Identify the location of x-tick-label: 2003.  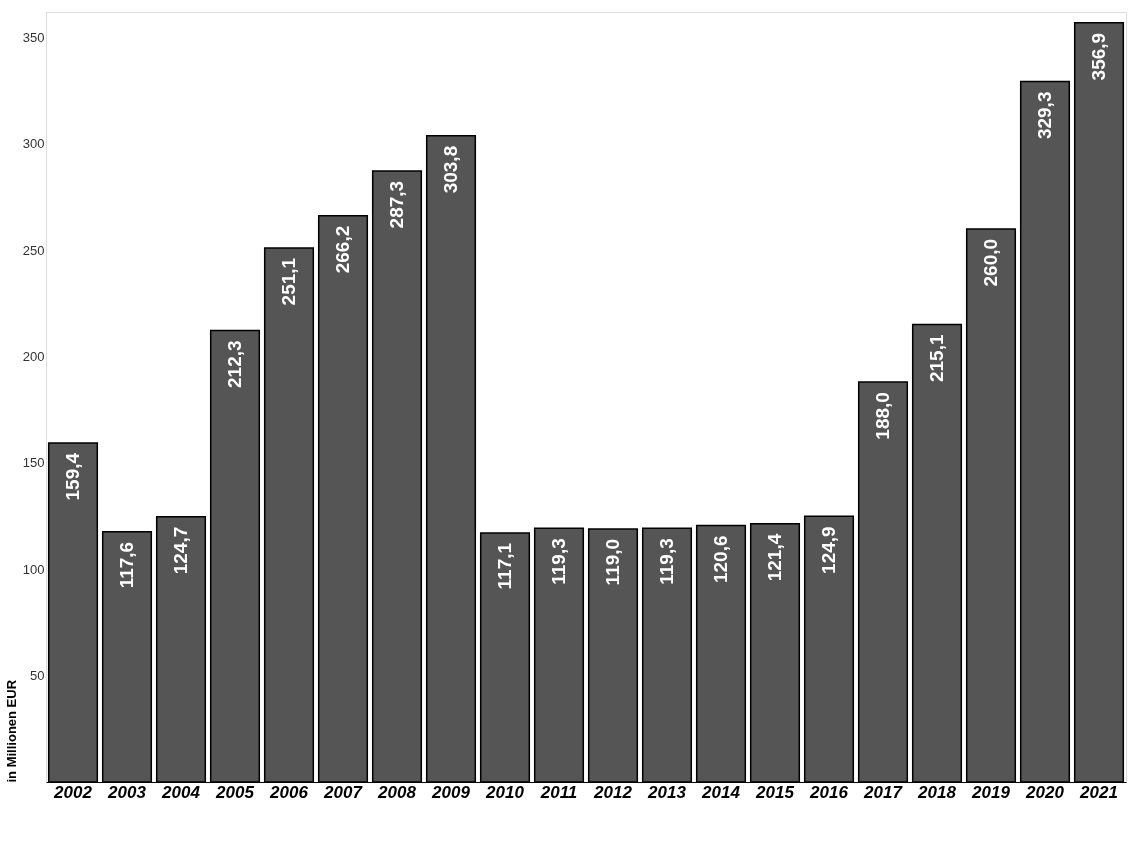
(127, 792).